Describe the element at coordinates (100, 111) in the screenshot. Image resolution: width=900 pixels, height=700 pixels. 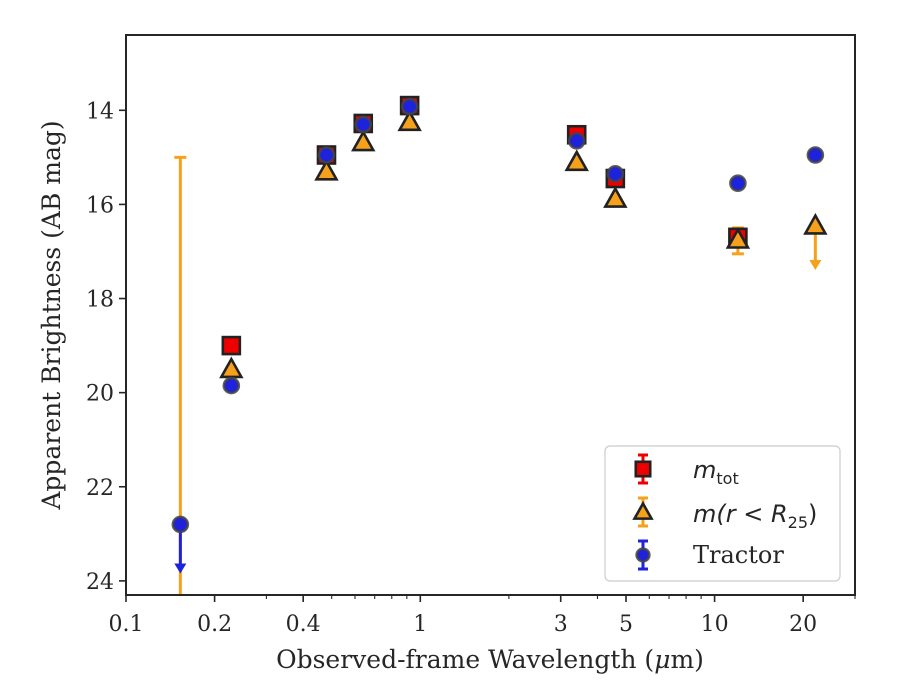
I see `y-tick-label: 14` at that location.